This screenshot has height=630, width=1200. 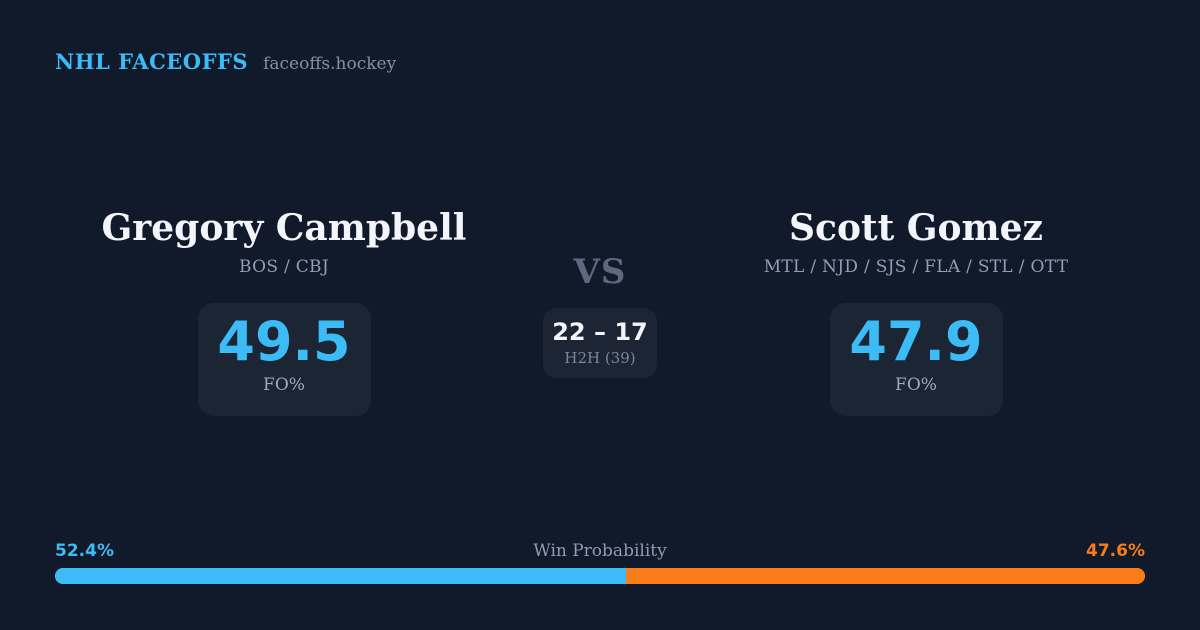 I want to click on player-left-section: Gregory Campbell BOS / CBJ 49.5 FO%, so click(x=284, y=310).